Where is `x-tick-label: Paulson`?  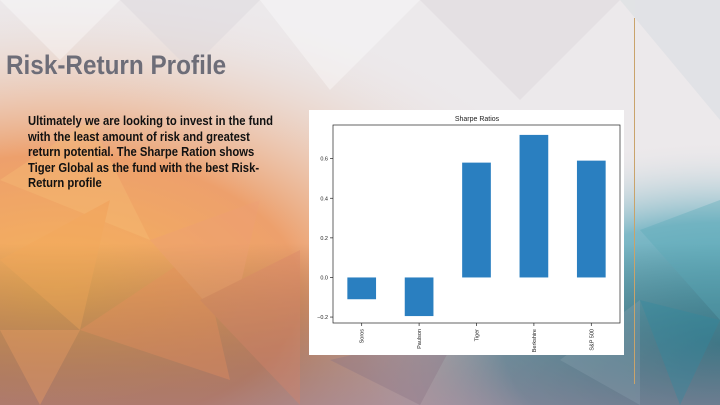 x-tick-label: Paulson is located at coordinates (420, 339).